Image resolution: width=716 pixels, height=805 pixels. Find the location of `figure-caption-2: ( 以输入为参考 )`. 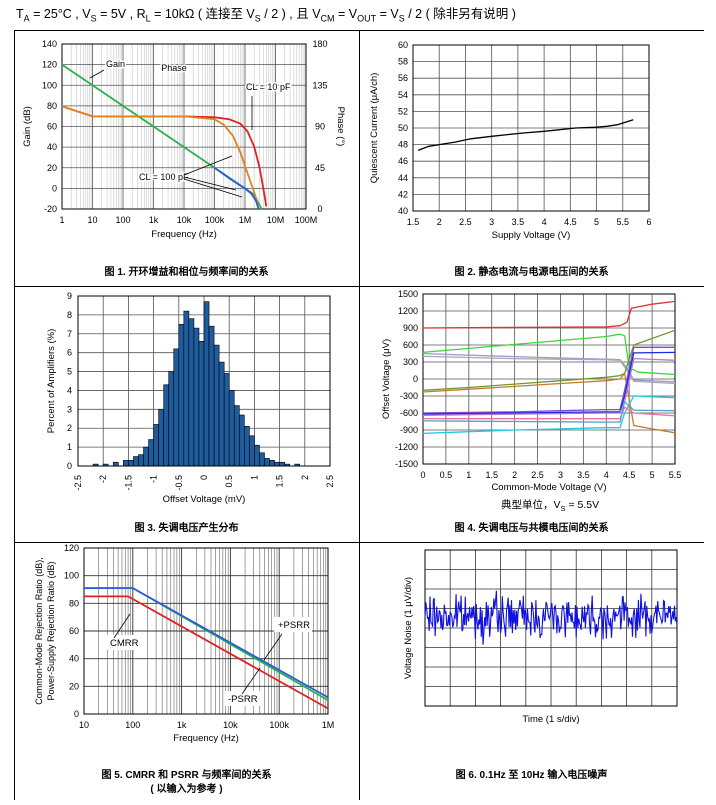

figure-caption-2: ( 以输入为参考 ) is located at coordinates (186, 788).